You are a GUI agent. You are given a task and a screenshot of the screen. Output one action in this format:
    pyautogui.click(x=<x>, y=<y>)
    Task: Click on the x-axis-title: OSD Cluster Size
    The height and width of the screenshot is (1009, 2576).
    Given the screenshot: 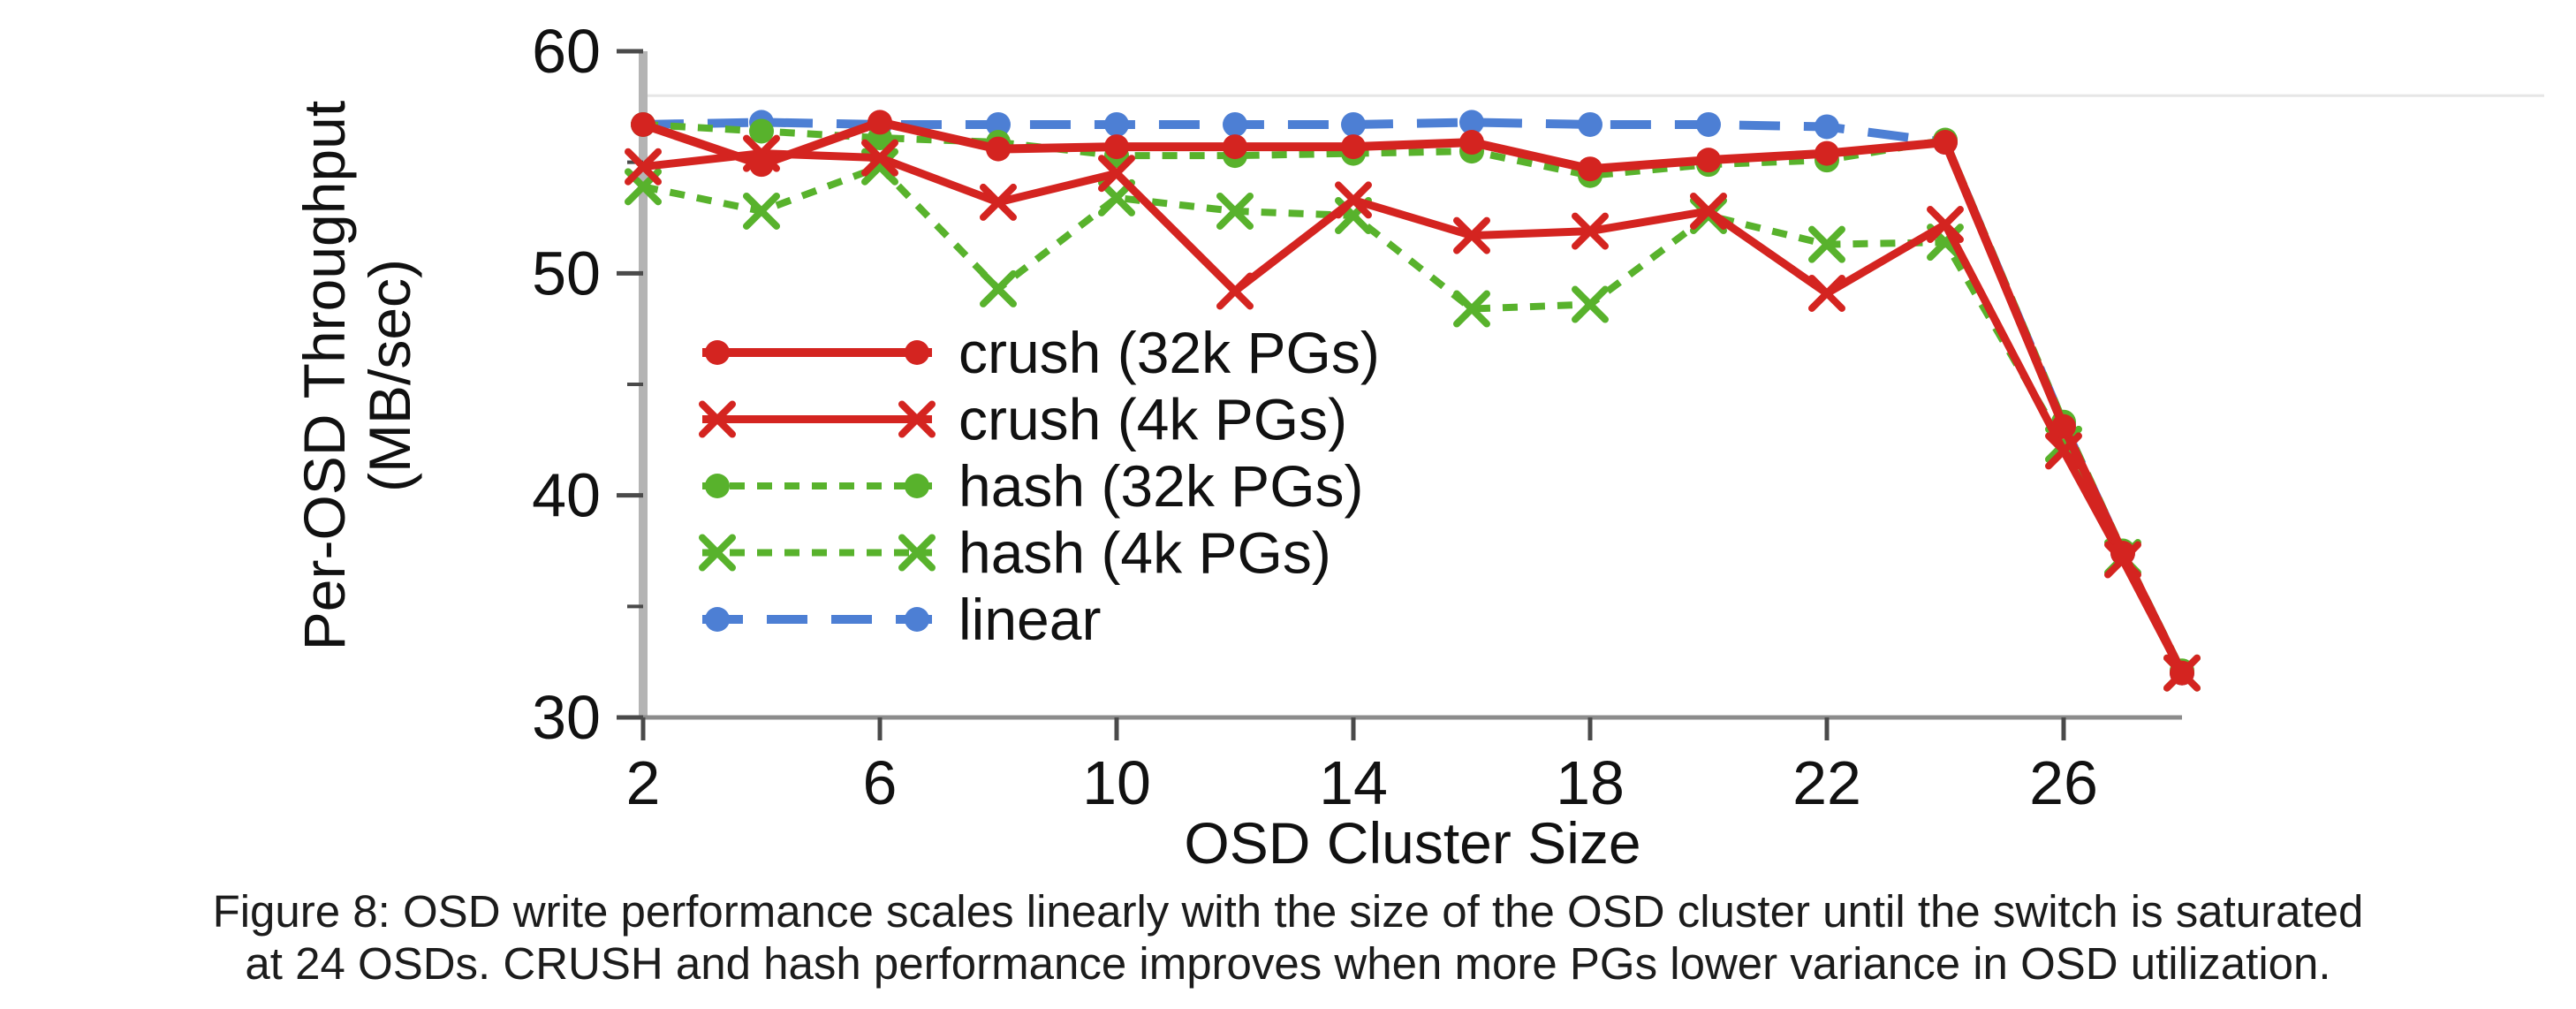 What is the action you would take?
    pyautogui.click(x=1413, y=843)
    